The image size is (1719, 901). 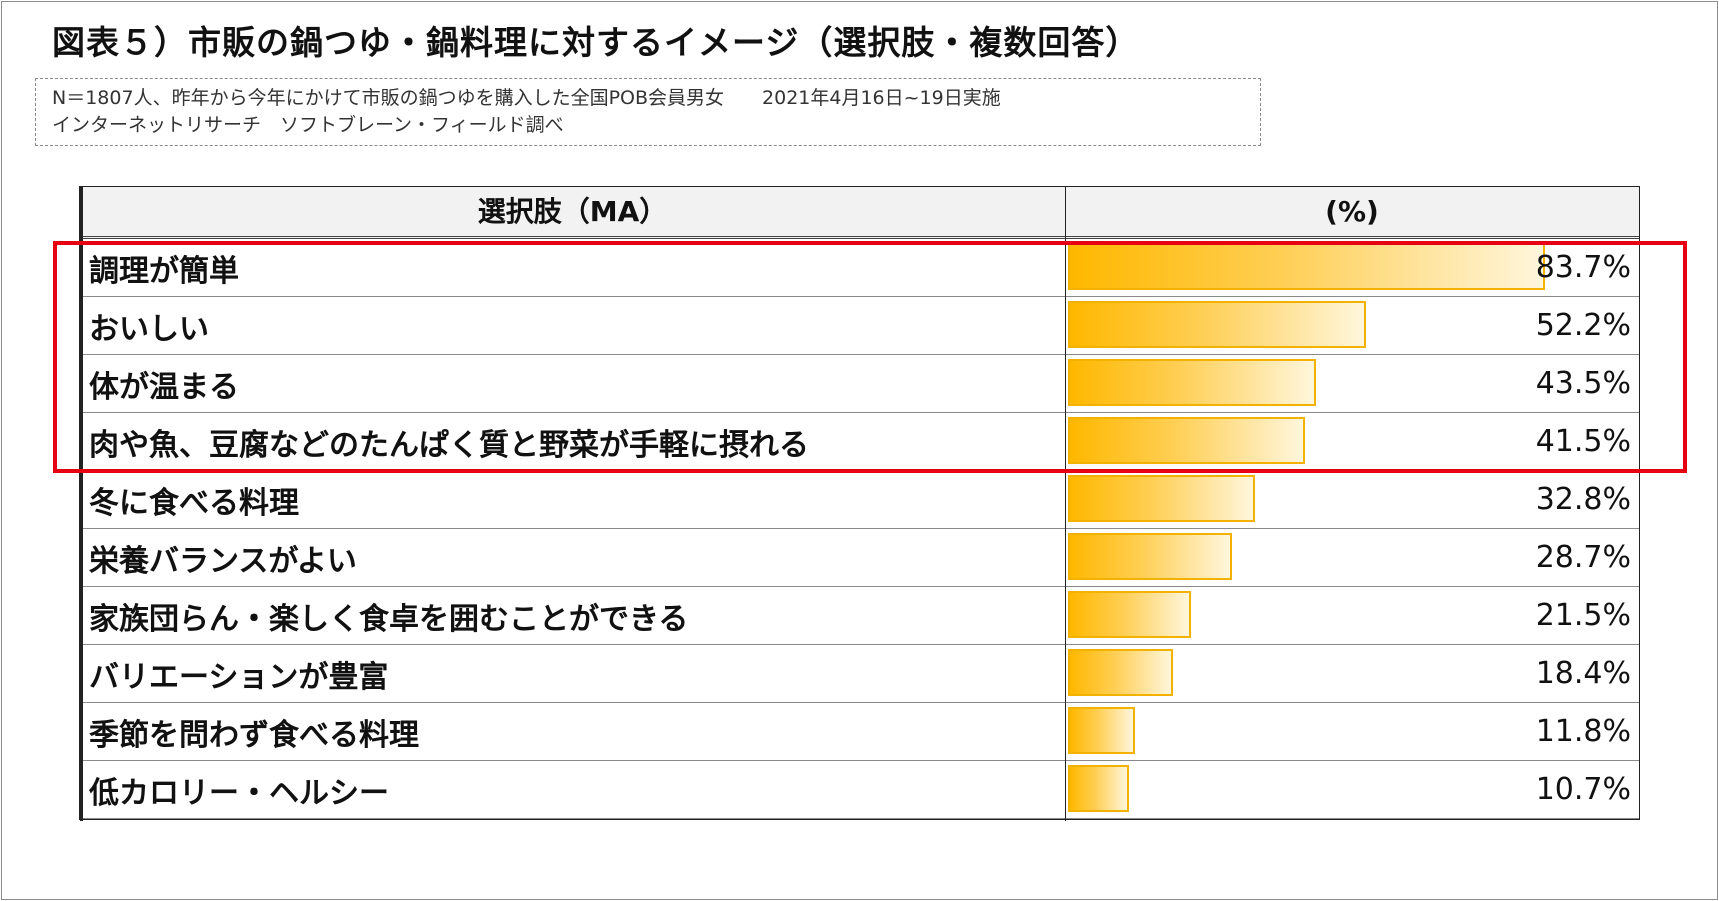 What do you see at coordinates (1583, 383) in the screenshot?
I see `value-label: 43.5%` at bounding box center [1583, 383].